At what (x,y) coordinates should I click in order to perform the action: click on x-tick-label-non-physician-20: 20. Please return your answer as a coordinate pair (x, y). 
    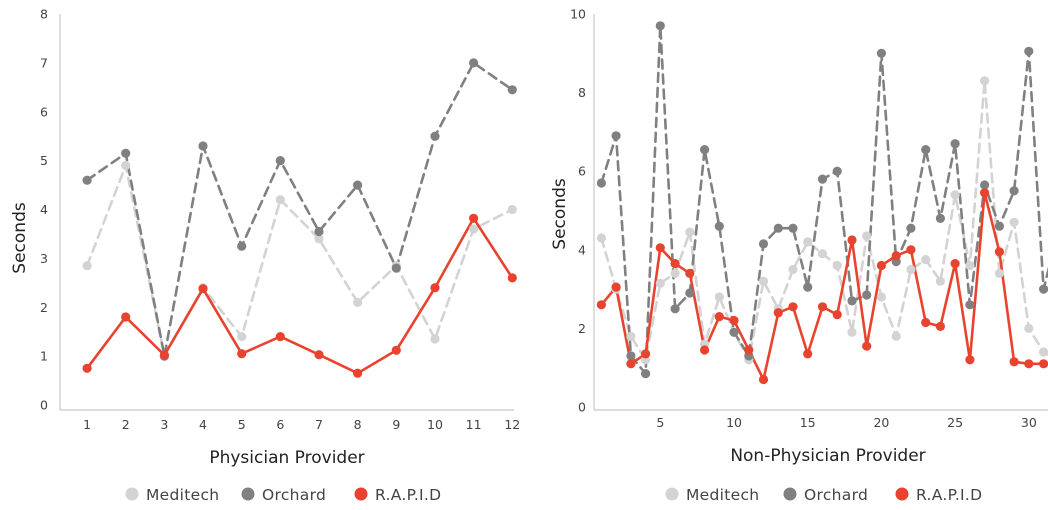
    Looking at the image, I should click on (881, 422).